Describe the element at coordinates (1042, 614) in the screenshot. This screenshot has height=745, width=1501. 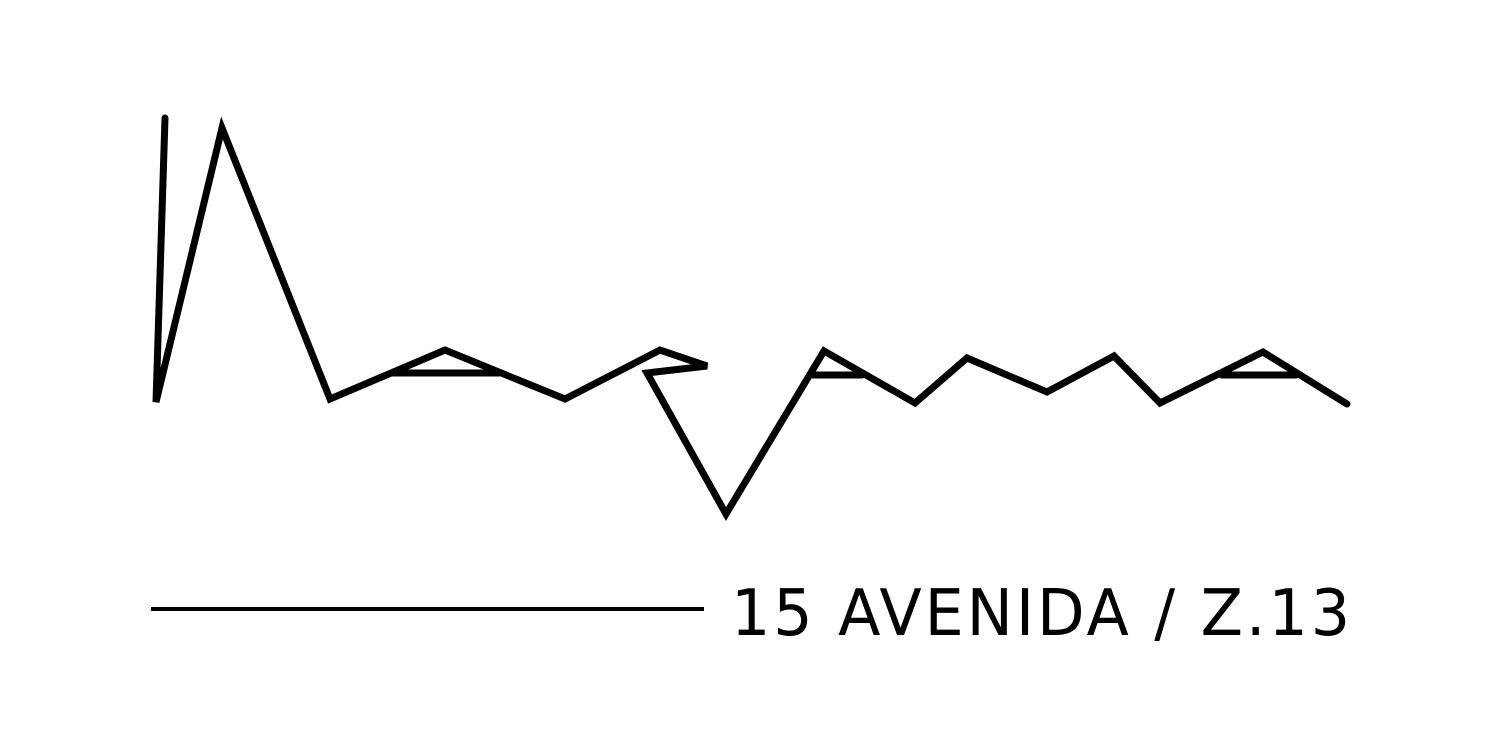
I see `logo-caption: 15 AVENIDA / Z.13` at that location.